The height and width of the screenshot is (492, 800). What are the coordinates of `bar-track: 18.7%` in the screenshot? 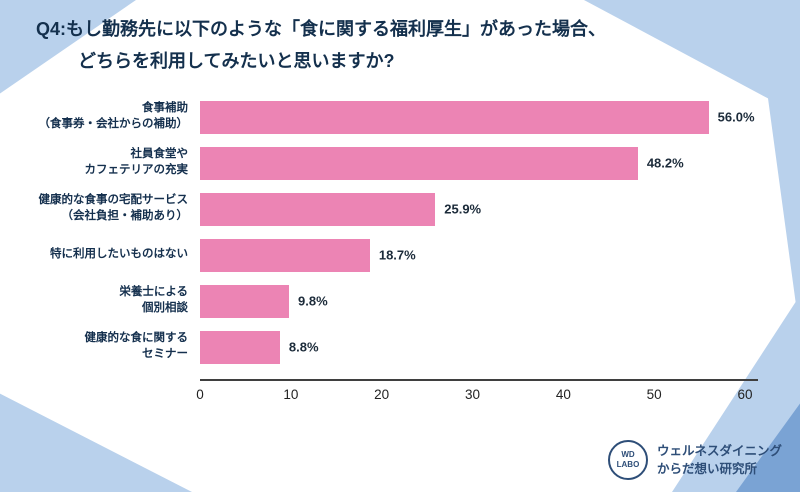 It's located at (472, 255).